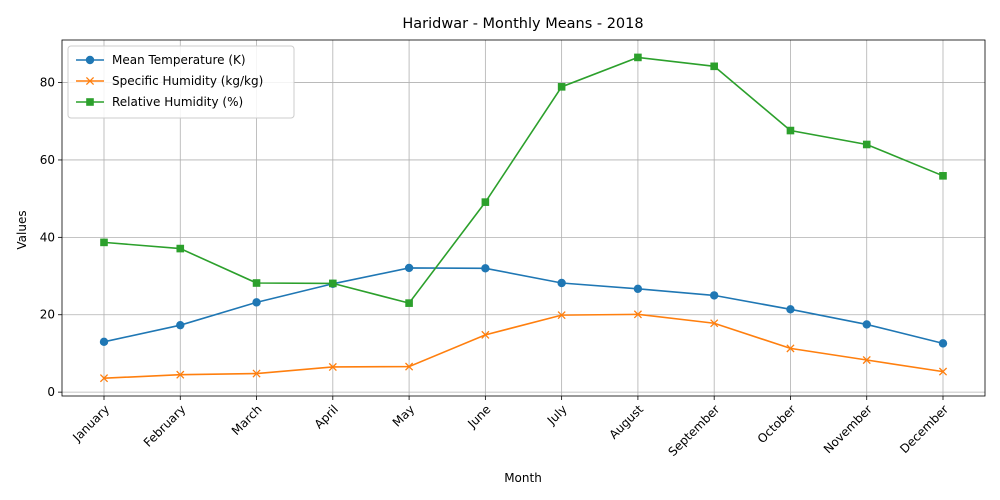  I want to click on x-axis-label: Month, so click(523, 478).